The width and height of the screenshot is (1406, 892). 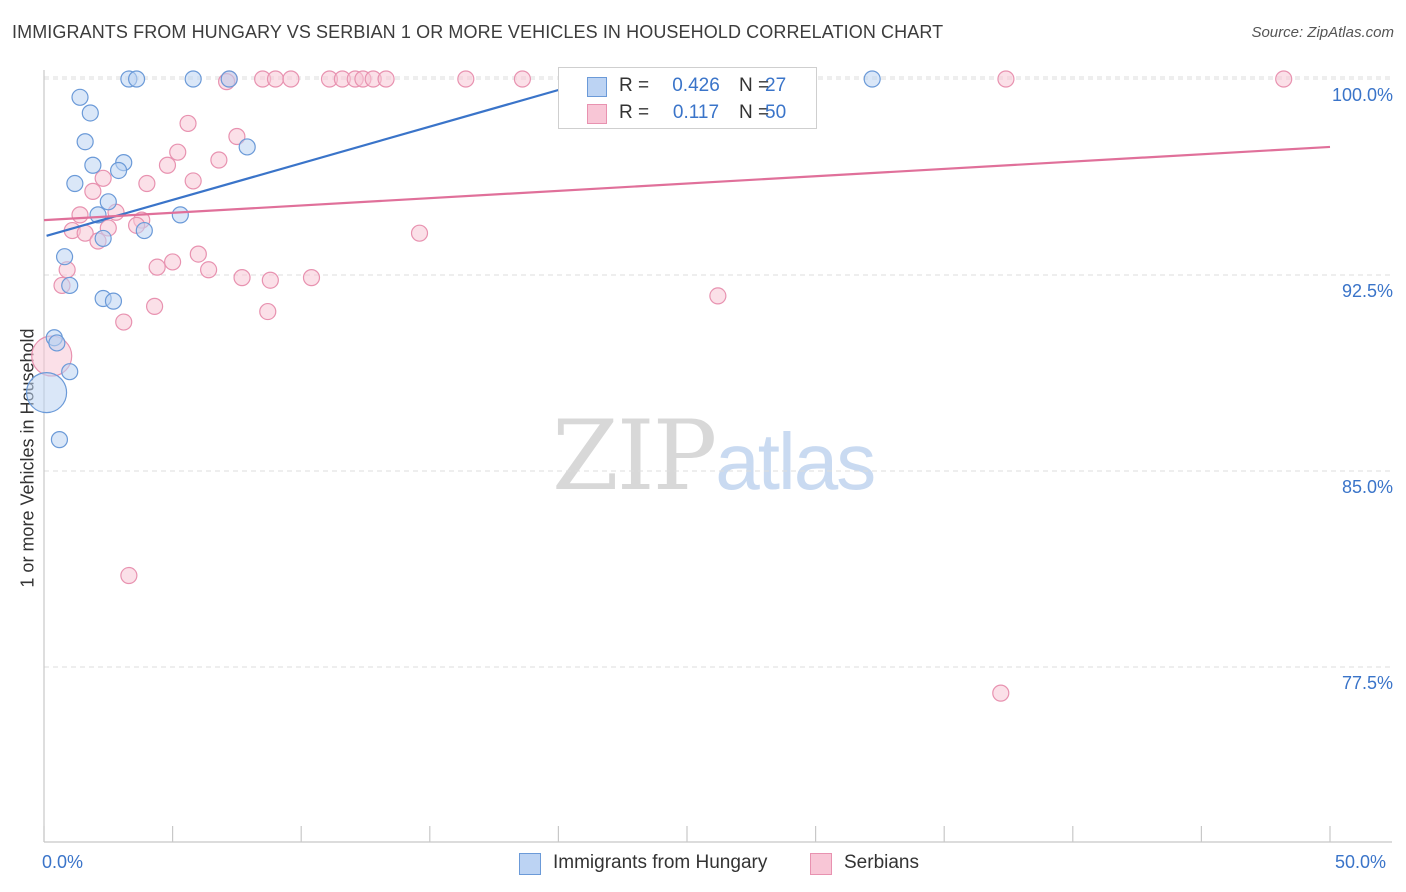 What do you see at coordinates (1362, 95) in the screenshot?
I see `y-tick-label-0: 100.0%` at bounding box center [1362, 95].